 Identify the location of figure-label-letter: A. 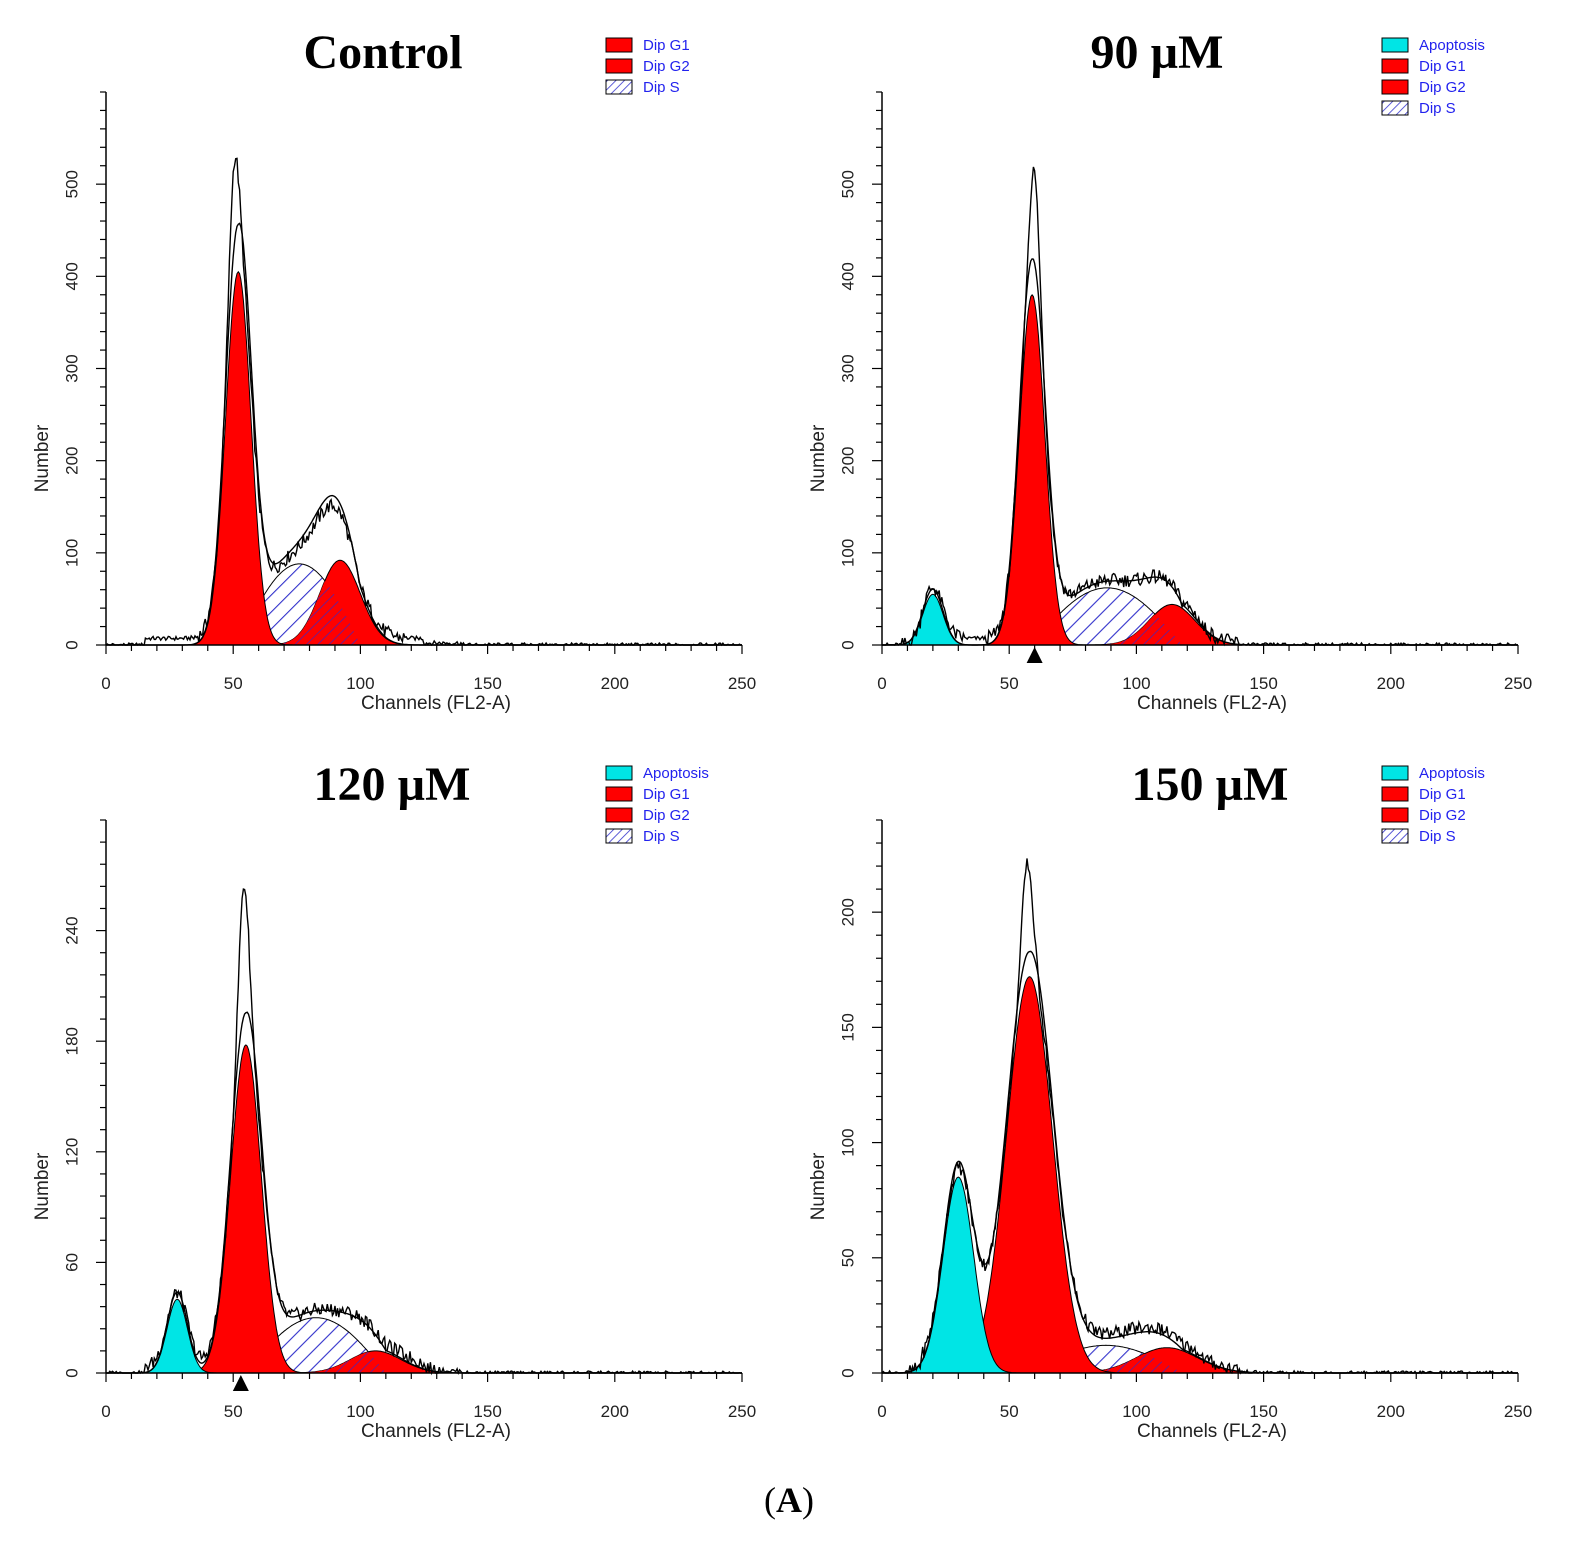
(789, 1500).